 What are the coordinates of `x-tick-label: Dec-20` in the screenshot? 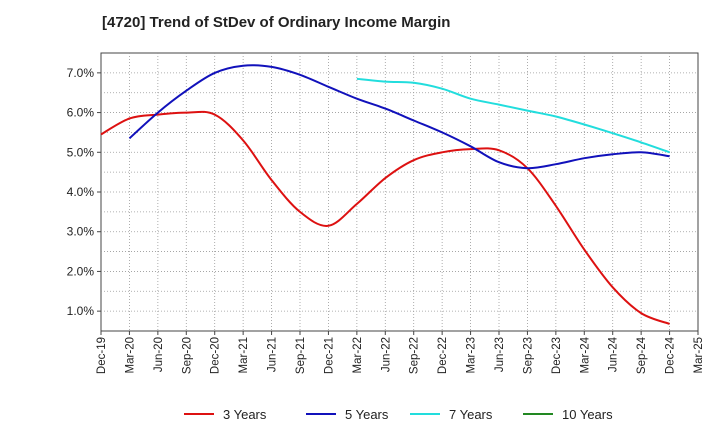 It's located at (216, 355).